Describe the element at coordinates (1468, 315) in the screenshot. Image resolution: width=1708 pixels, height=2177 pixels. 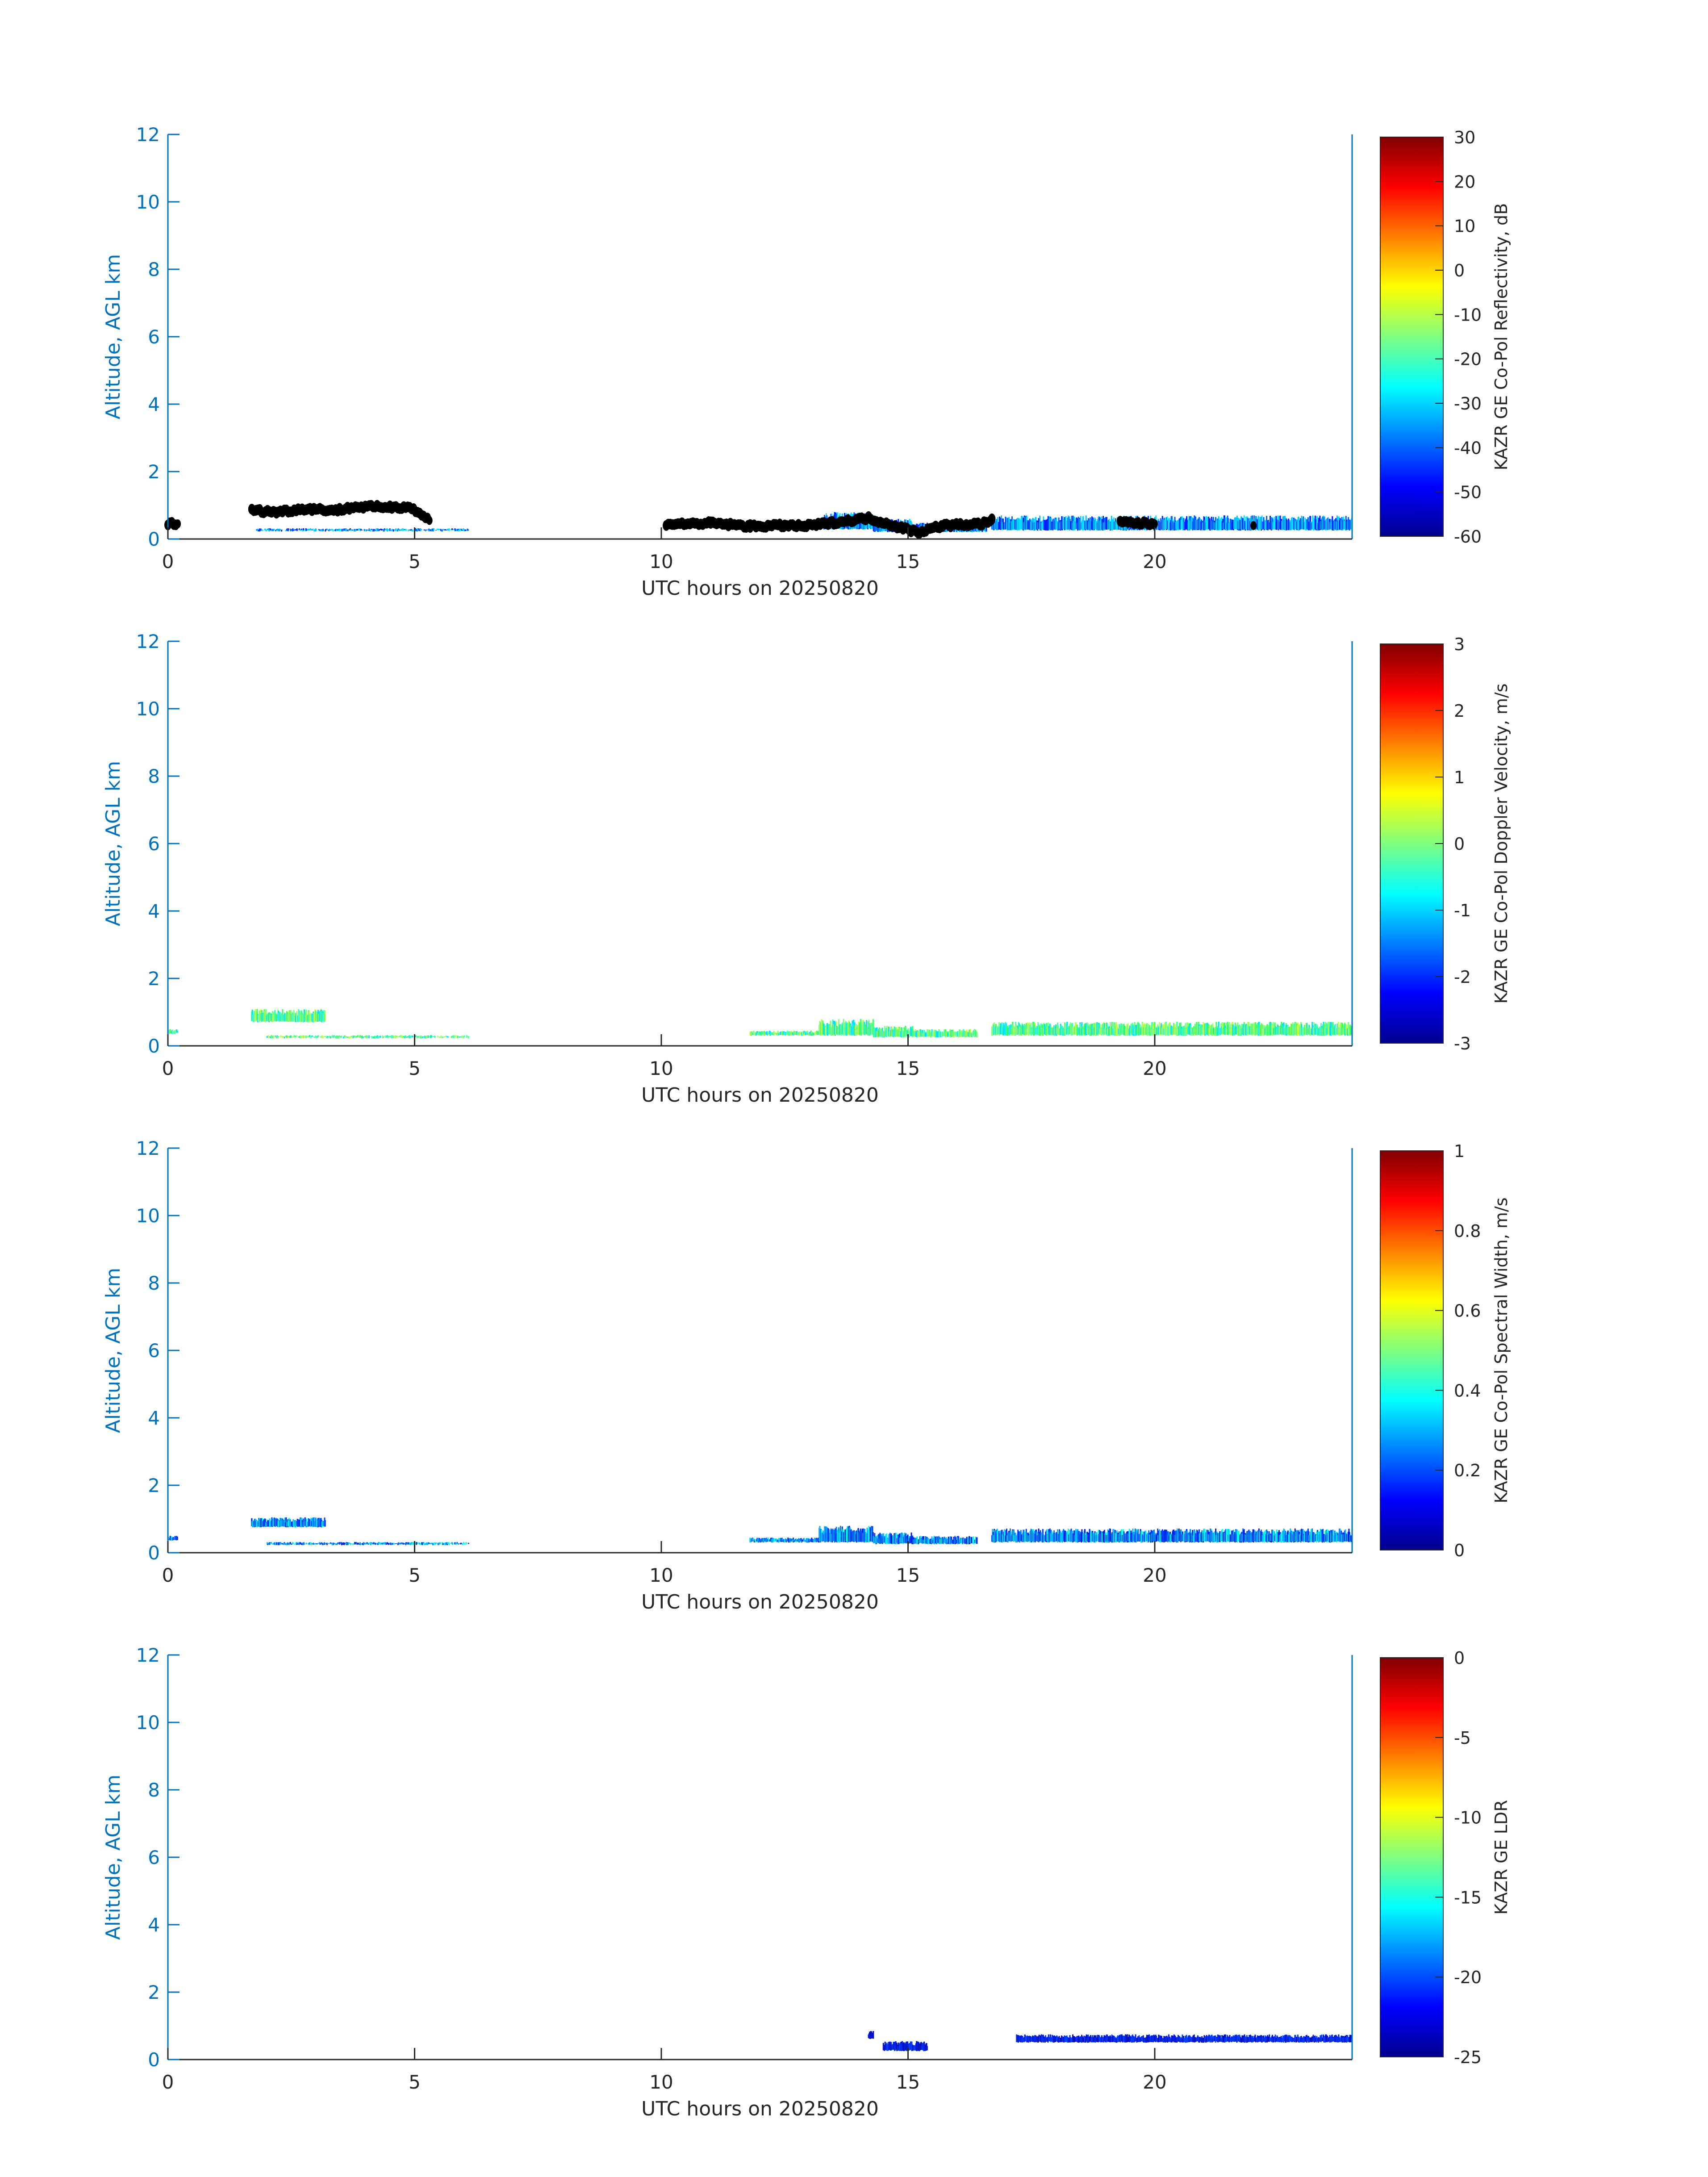
I see `colorbar-tick-label: -10` at that location.